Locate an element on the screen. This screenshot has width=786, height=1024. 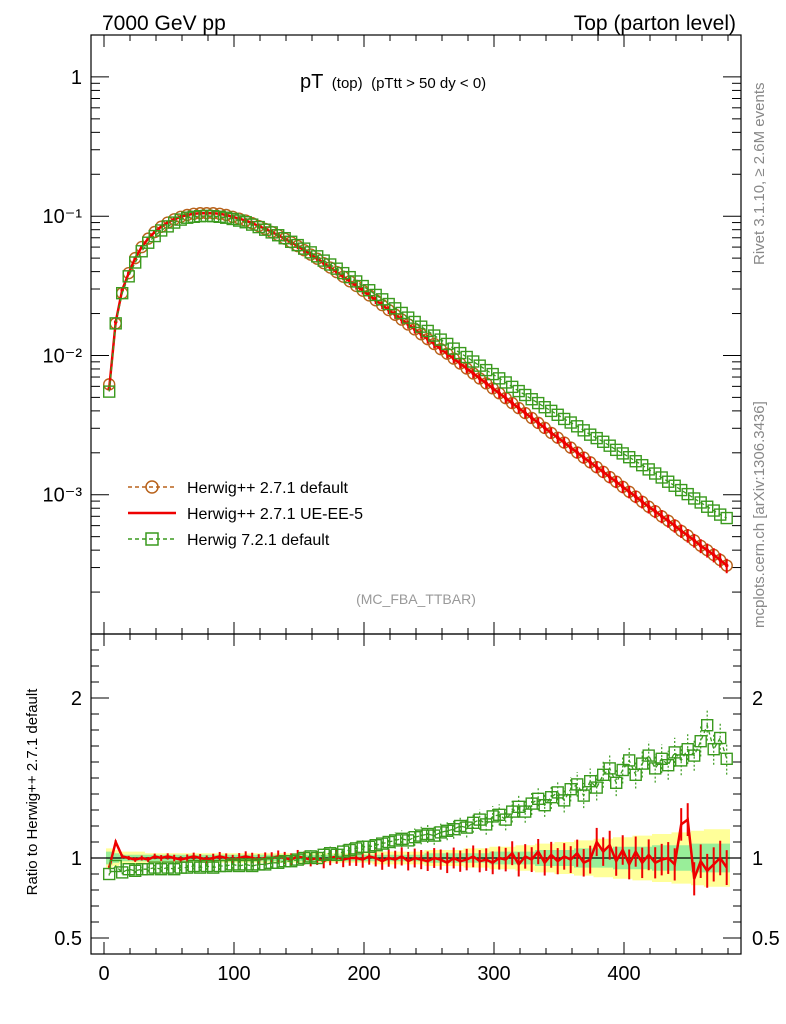
y-tick-label: 10⁻² is located at coordinates (63, 356).